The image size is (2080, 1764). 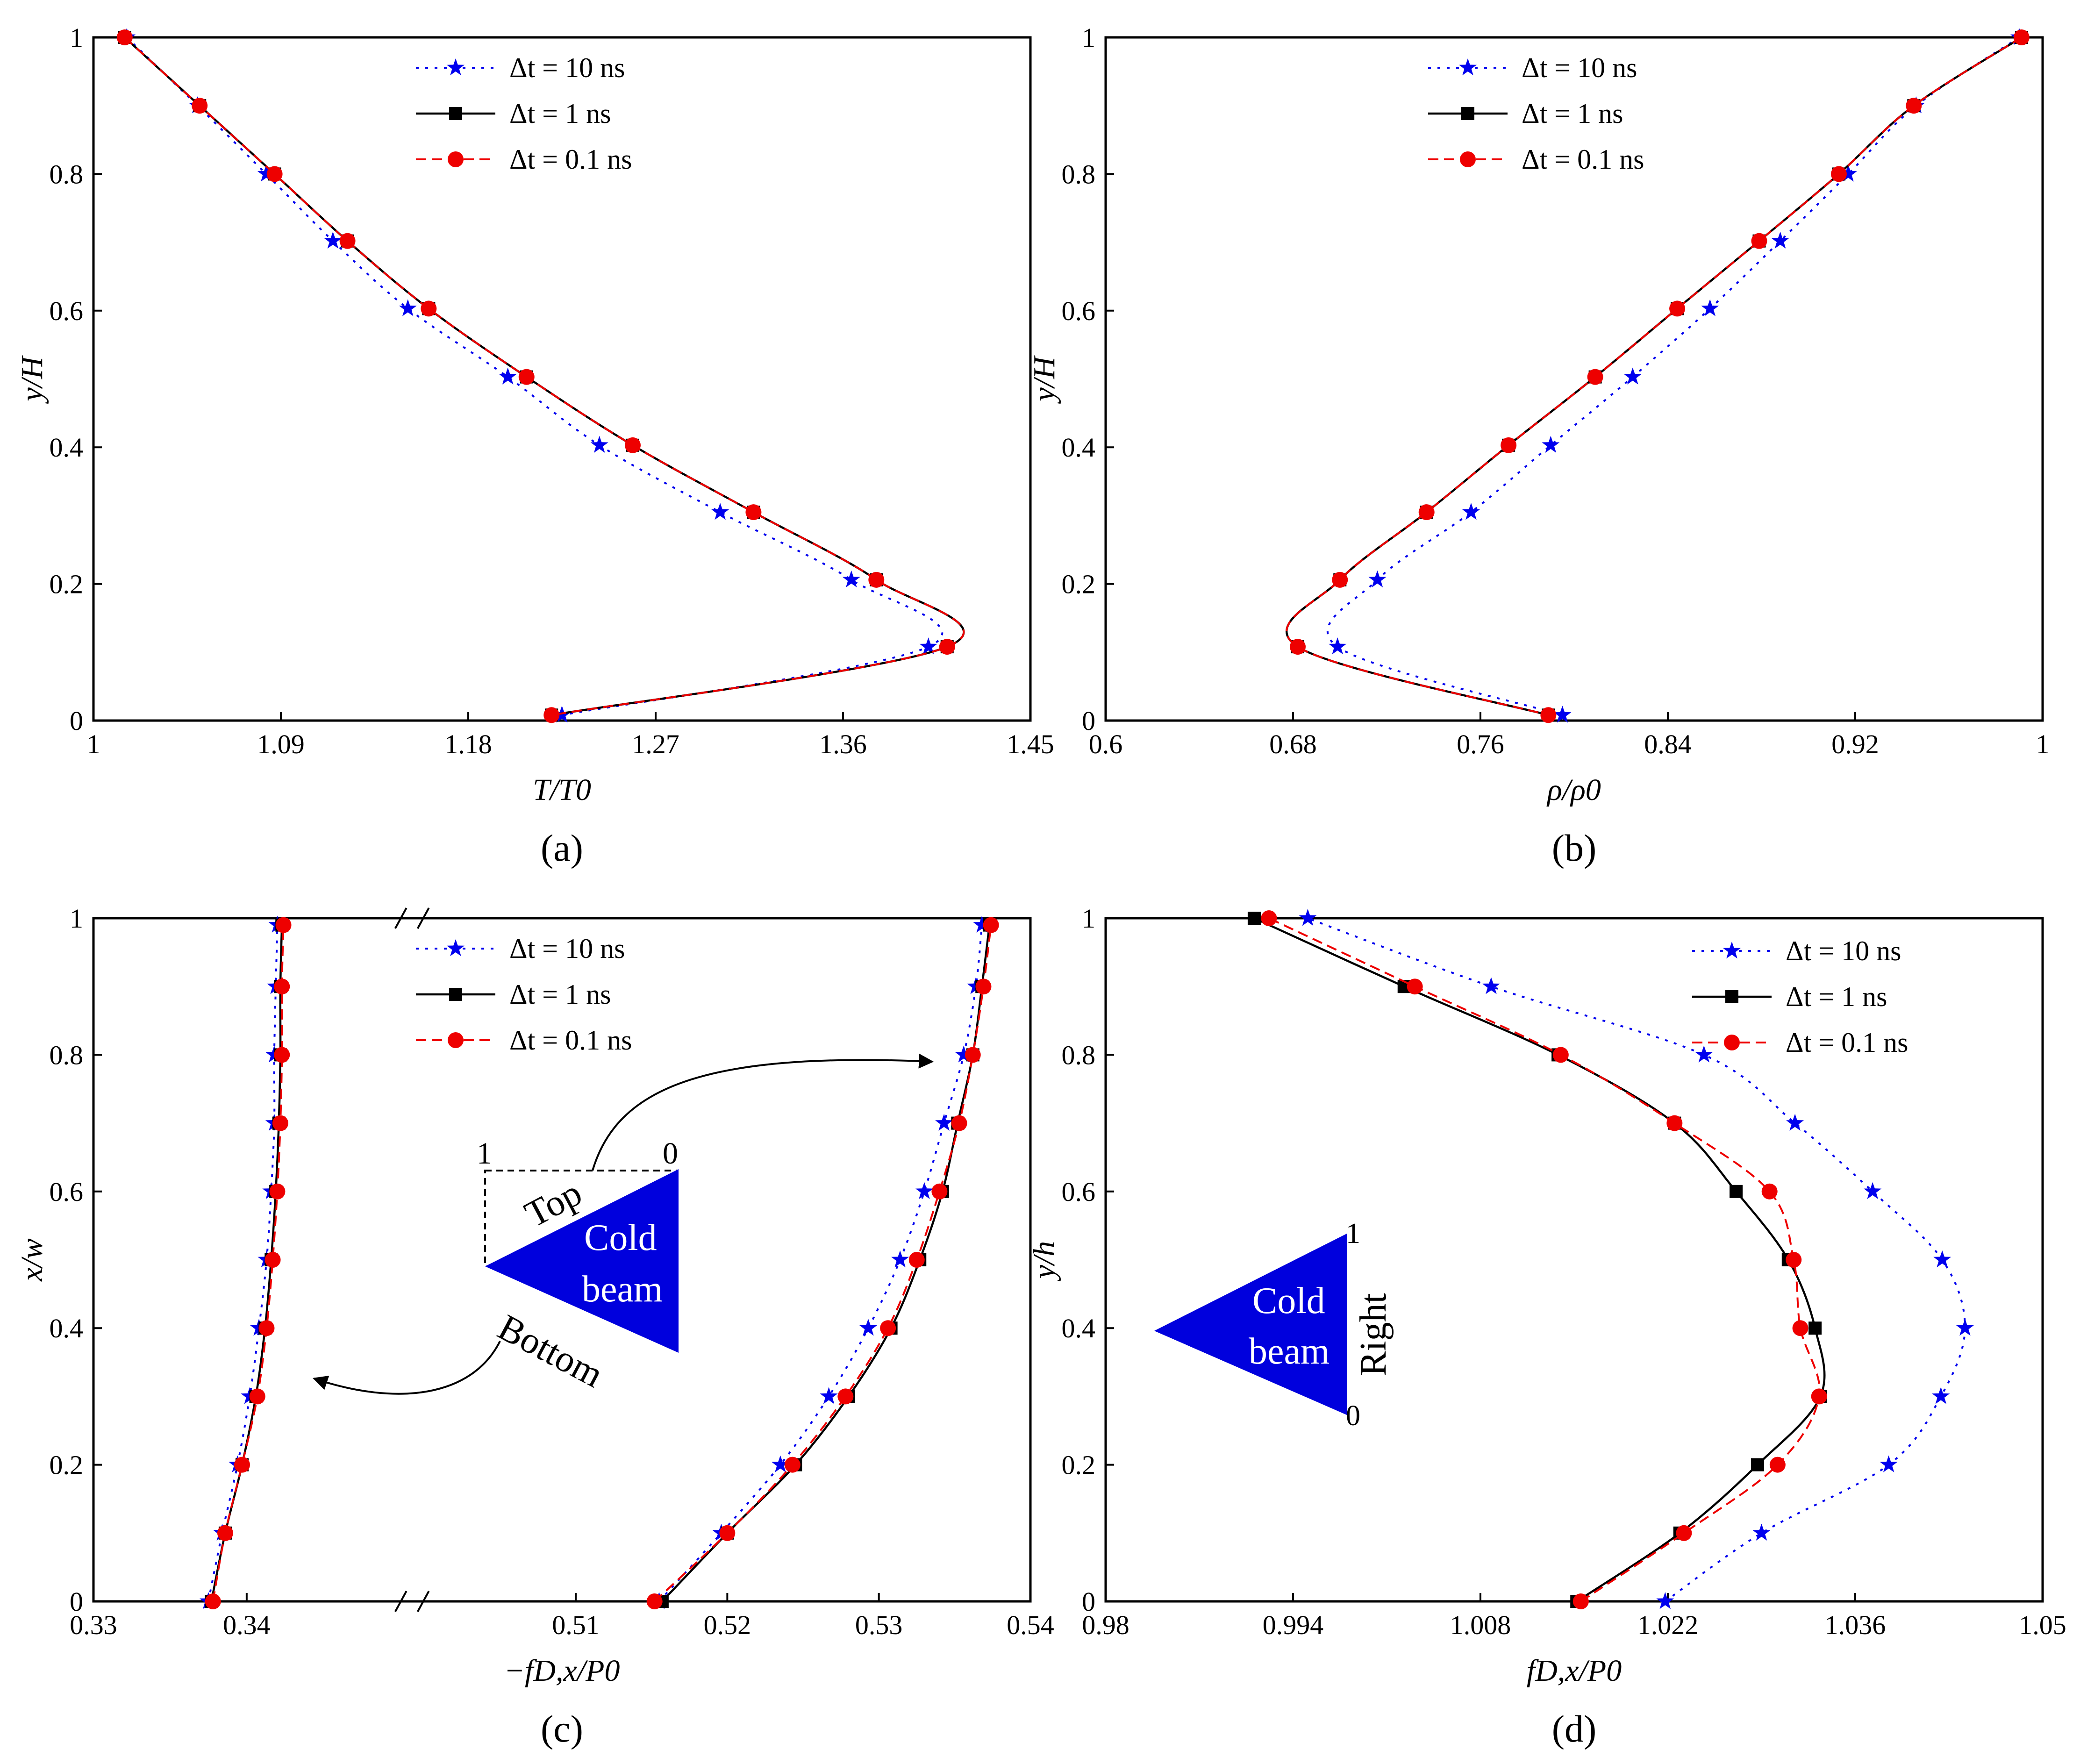 I want to click on series-dashed-circle, so click(x=1658, y=376).